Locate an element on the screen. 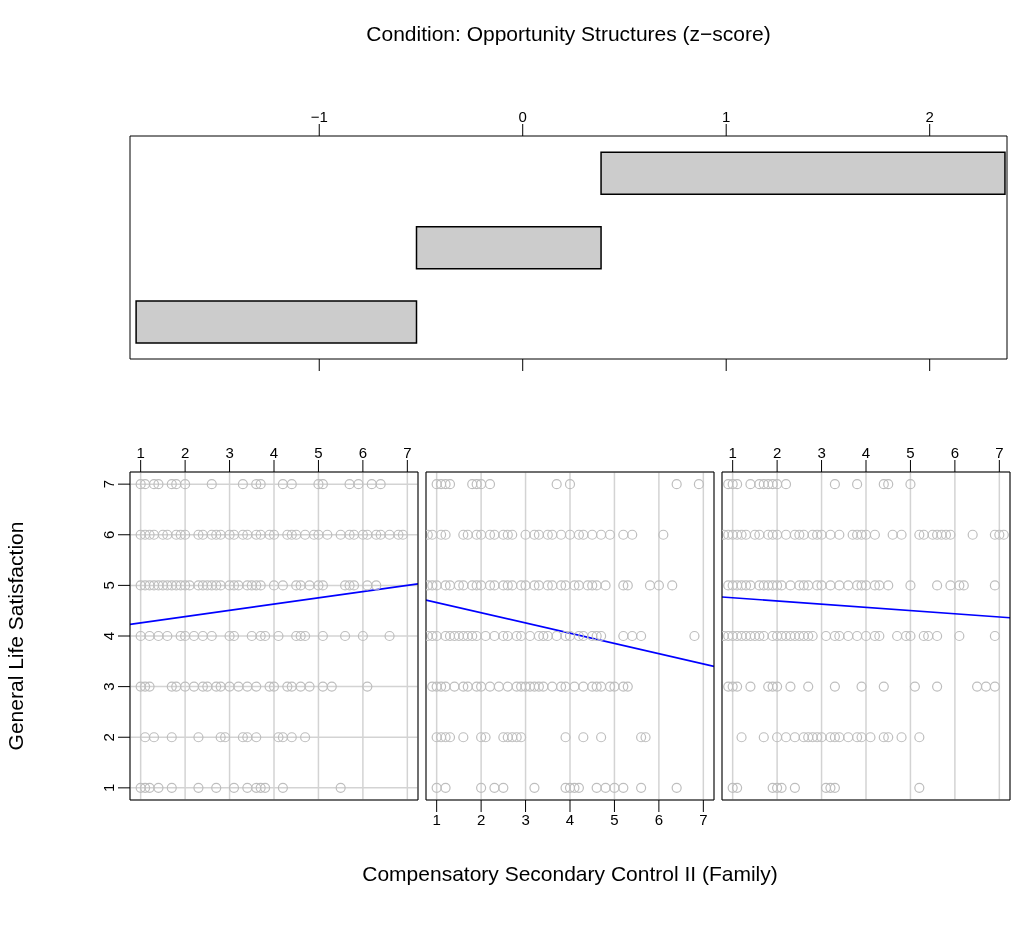  y-tick-label: 6 is located at coordinates (108, 534).